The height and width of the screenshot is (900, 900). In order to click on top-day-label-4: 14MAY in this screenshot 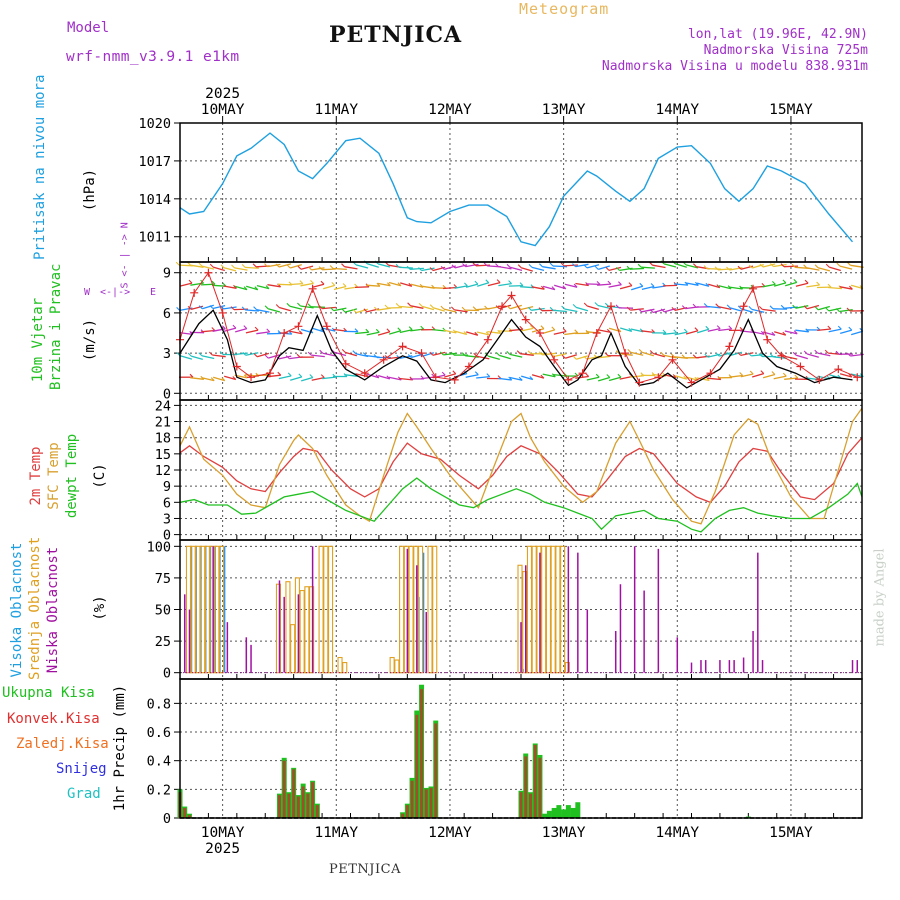, I will do `click(677, 110)`.